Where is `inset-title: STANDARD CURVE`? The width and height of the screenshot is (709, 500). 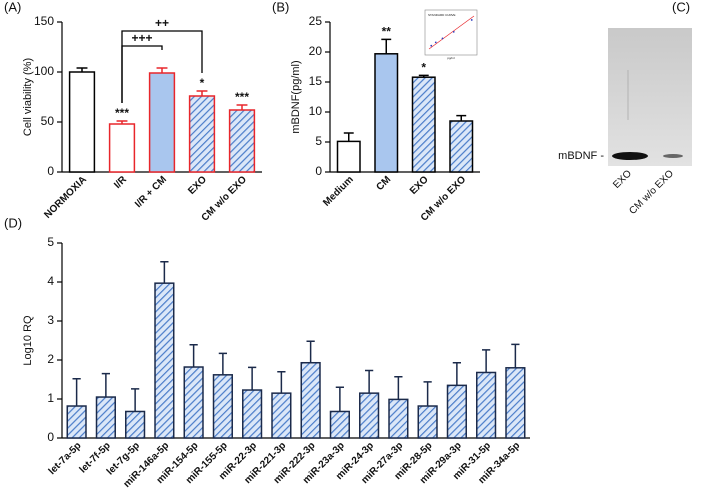
inset-title: STANDARD CURVE is located at coordinates (442, 15).